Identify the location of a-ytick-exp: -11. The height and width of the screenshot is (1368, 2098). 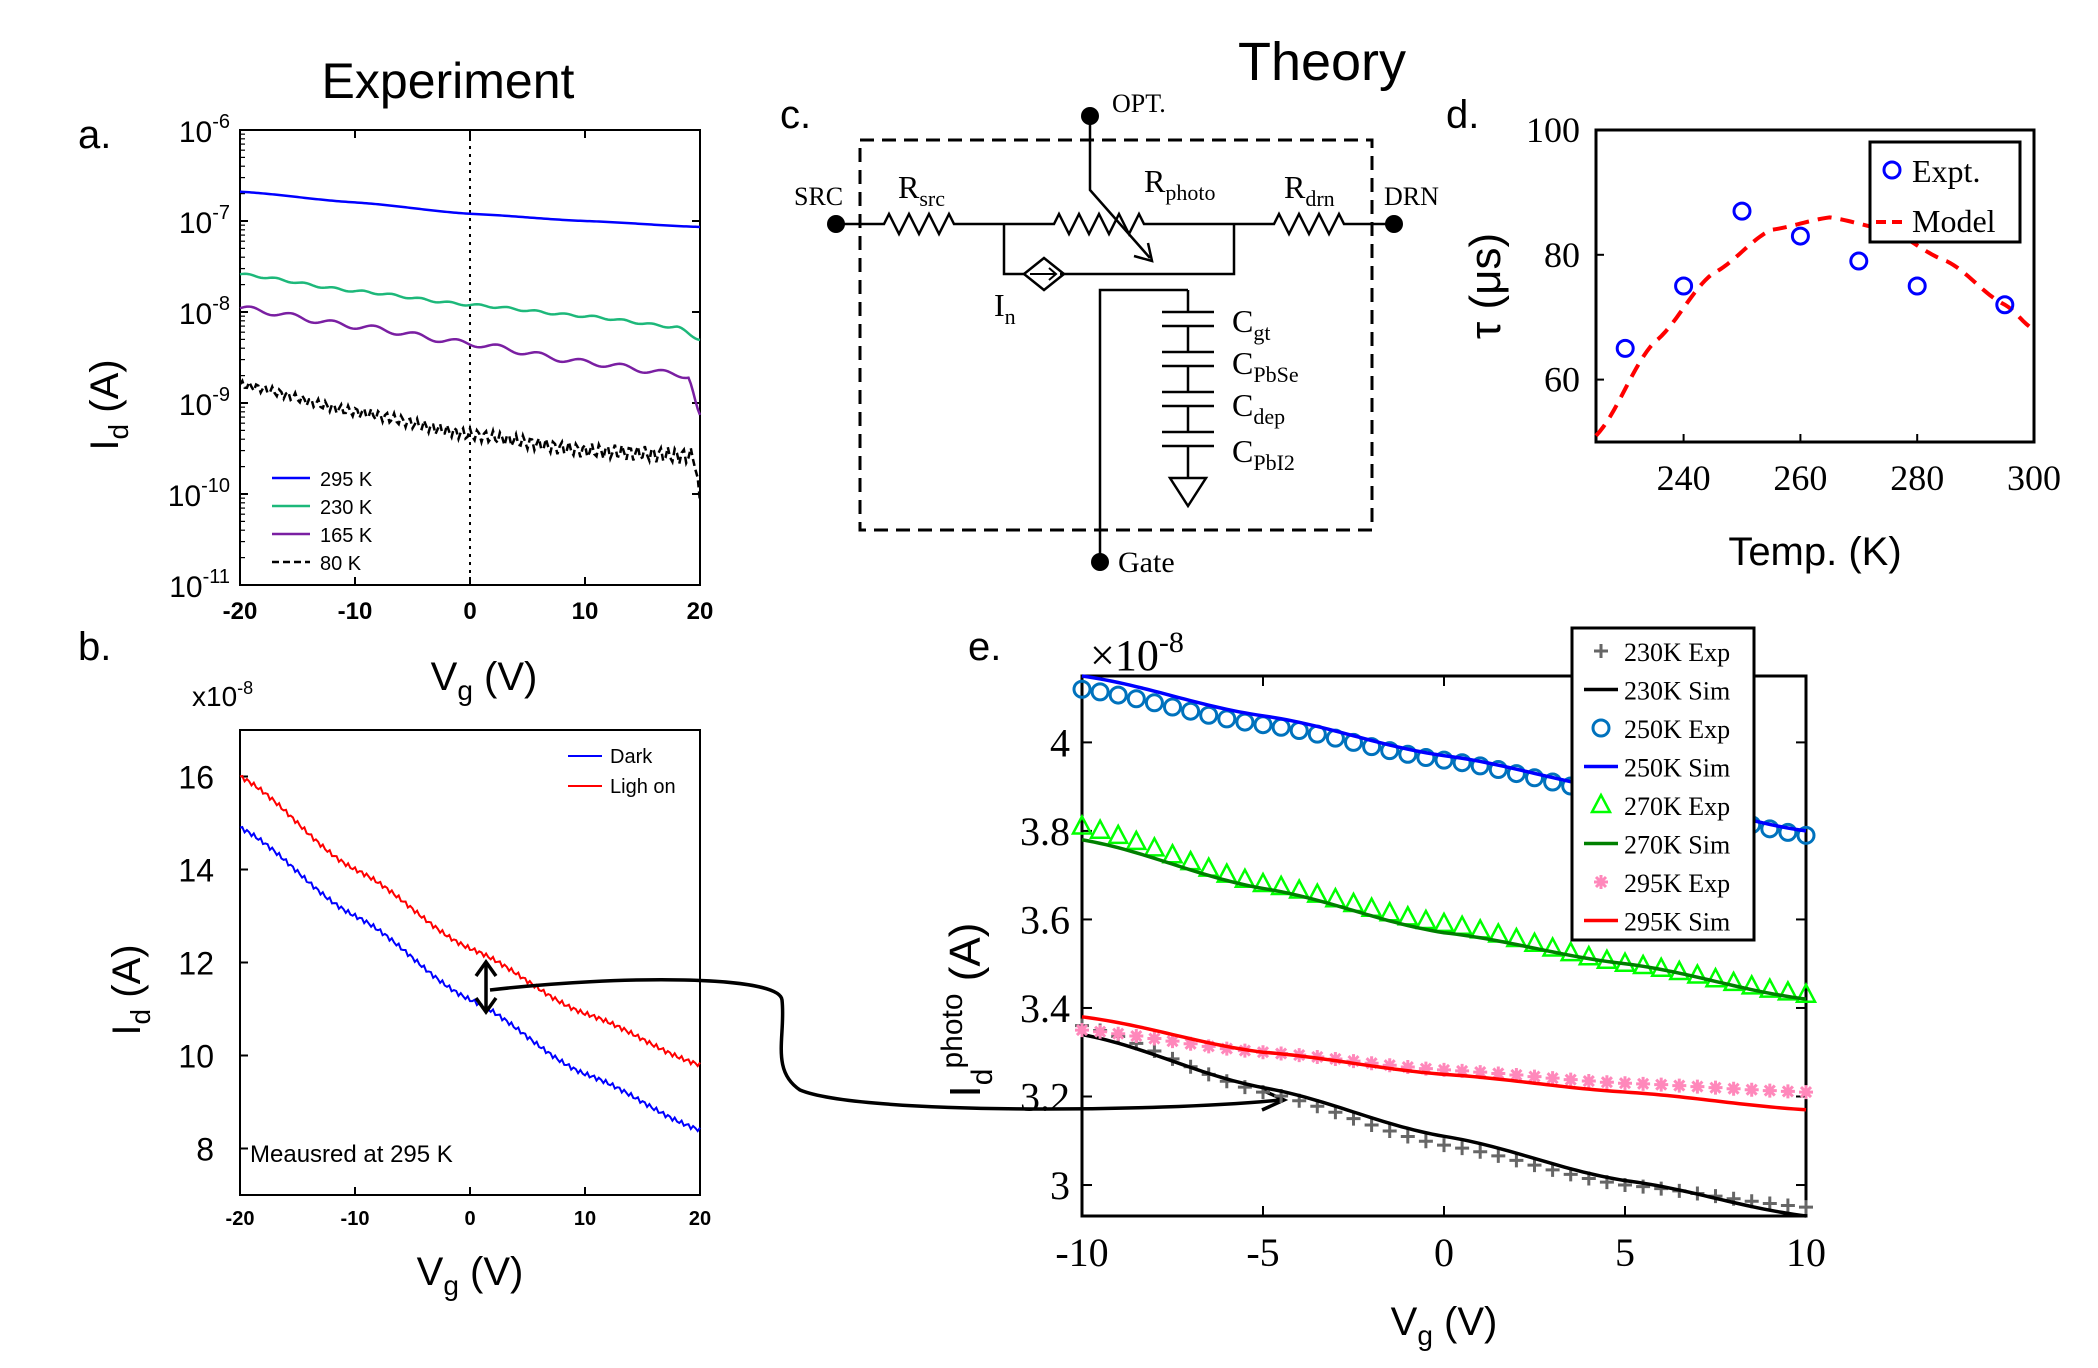
(216, 577).